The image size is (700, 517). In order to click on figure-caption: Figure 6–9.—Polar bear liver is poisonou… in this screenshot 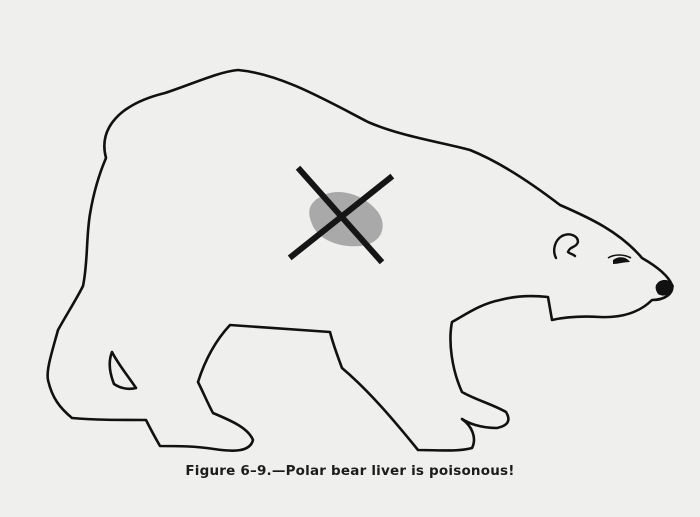, I will do `click(350, 471)`.